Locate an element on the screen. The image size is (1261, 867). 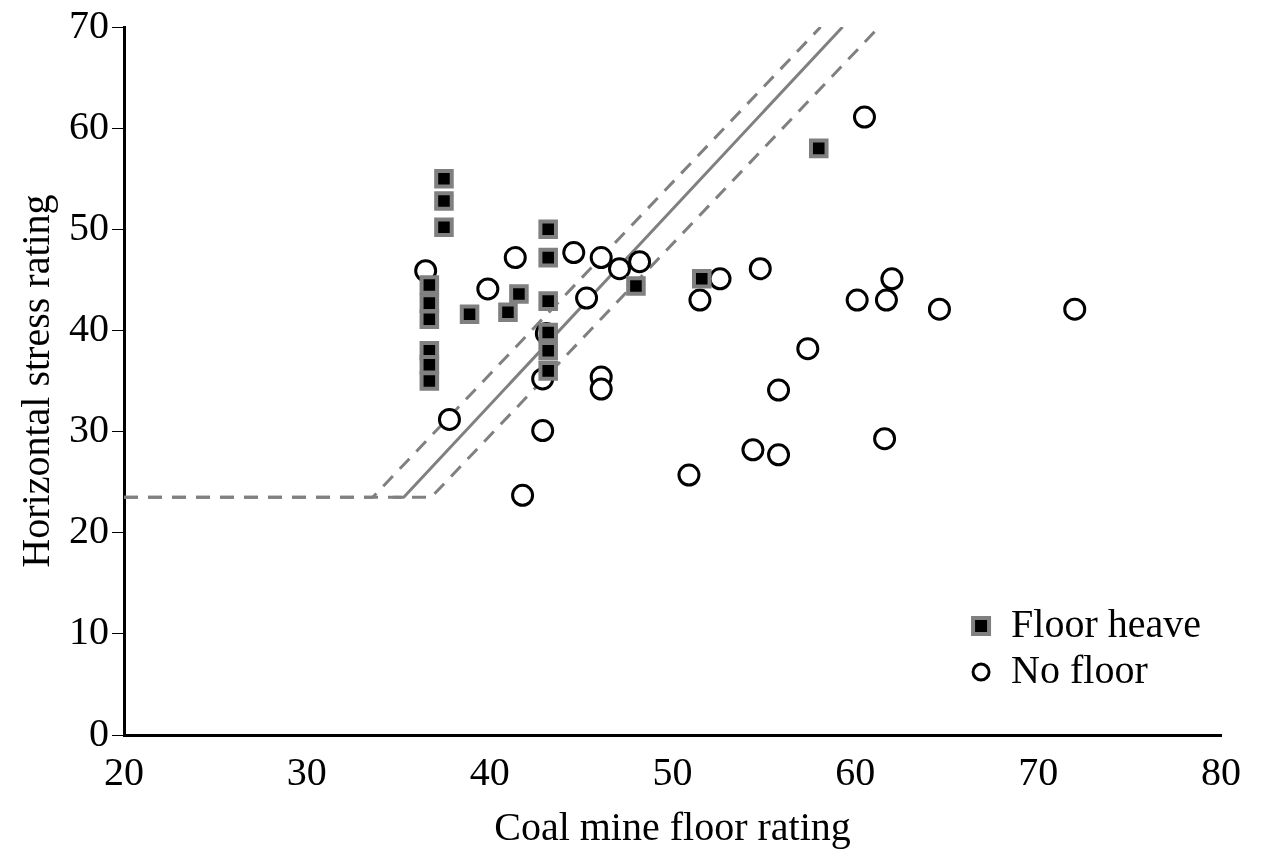
y-tick-label: 60 is located at coordinates (89, 125).